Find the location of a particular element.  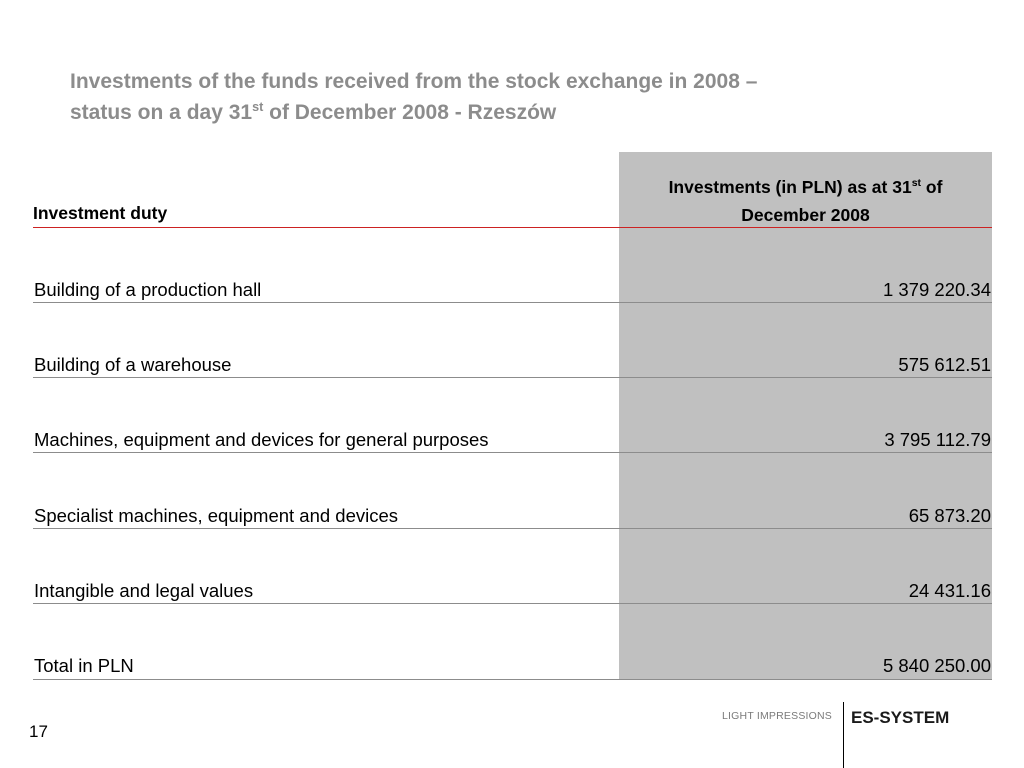

header-superscript: st is located at coordinates (916, 183).